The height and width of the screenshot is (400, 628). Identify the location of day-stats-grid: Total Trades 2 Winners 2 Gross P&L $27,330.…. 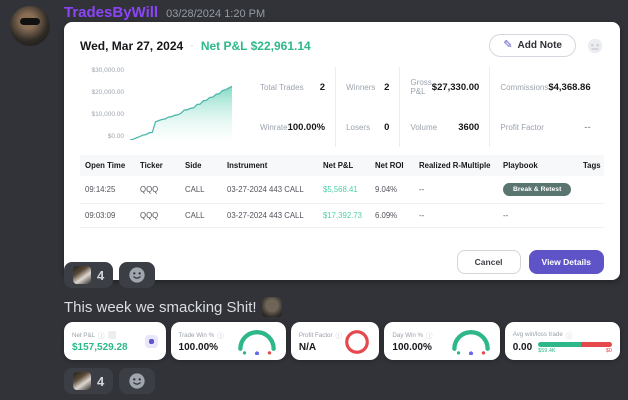
(427, 107).